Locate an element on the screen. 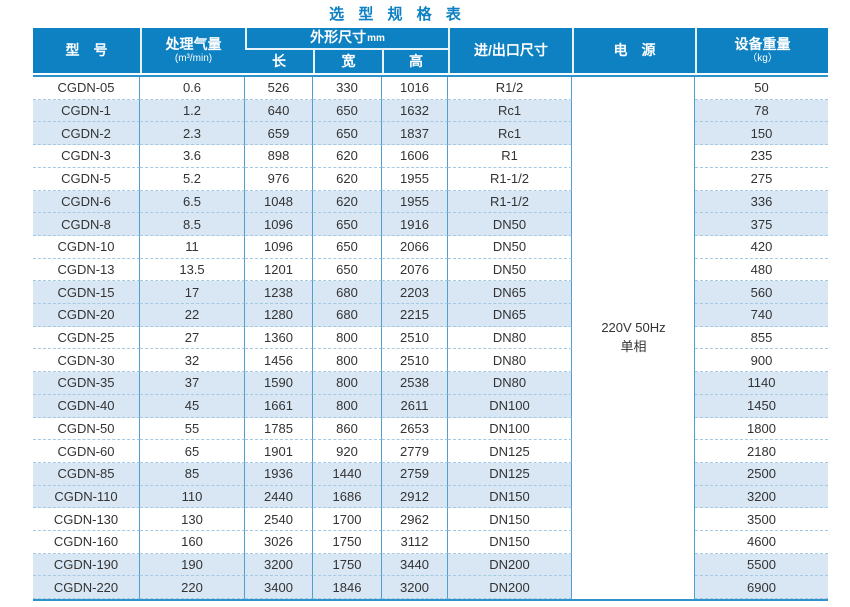 This screenshot has width=850, height=607. table-row: CGDN-190 190 3200 1750 3440 DN200 5500 is located at coordinates (430, 565).